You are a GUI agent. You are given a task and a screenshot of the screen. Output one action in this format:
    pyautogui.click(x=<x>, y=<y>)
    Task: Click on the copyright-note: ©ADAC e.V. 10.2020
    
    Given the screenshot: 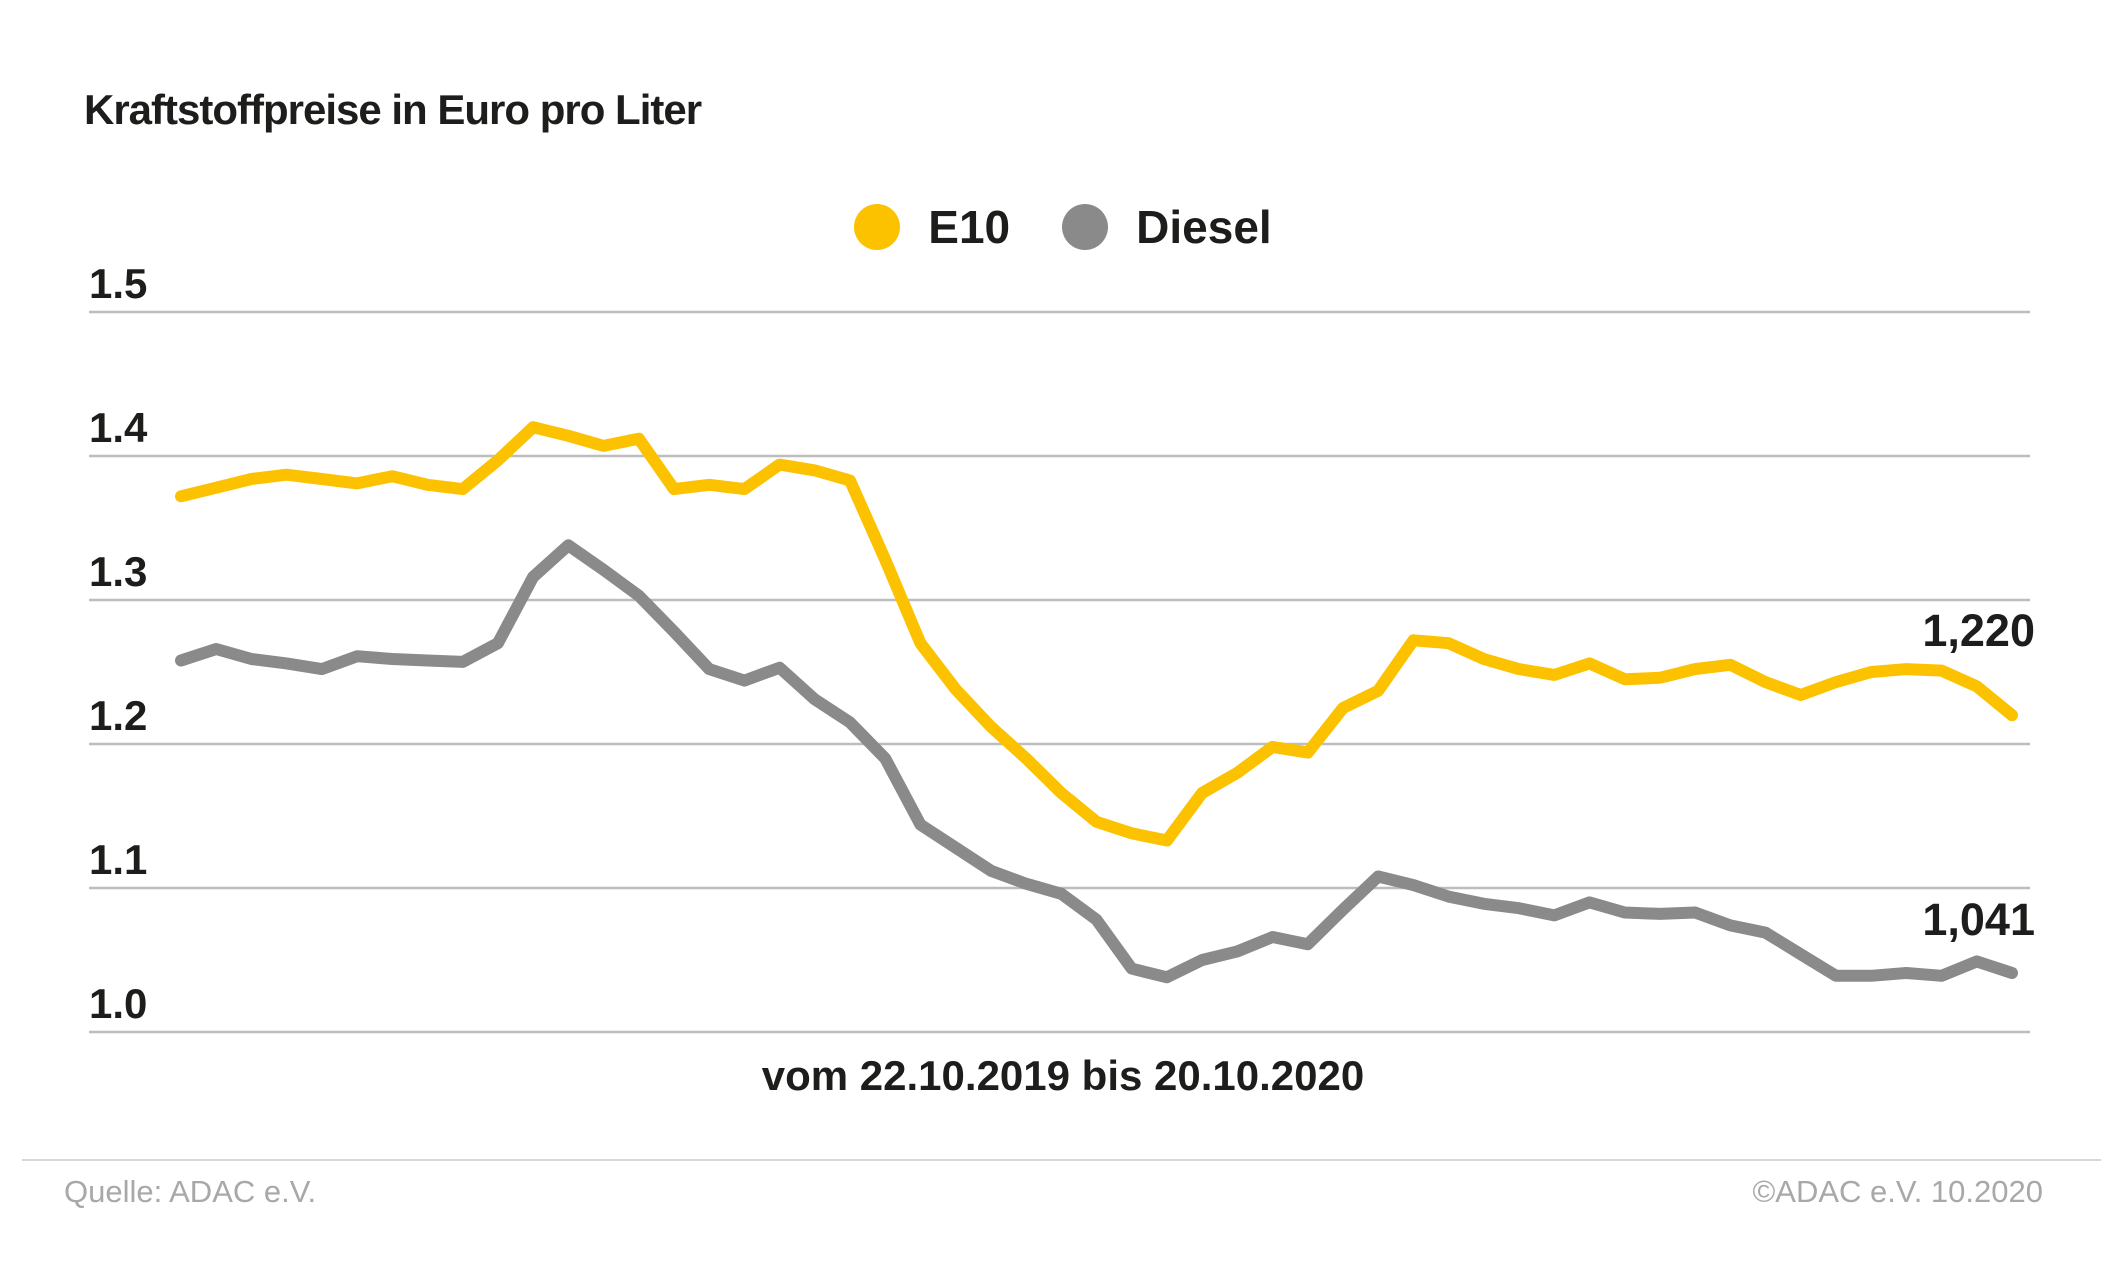 What is the action you would take?
    pyautogui.click(x=1897, y=1191)
    